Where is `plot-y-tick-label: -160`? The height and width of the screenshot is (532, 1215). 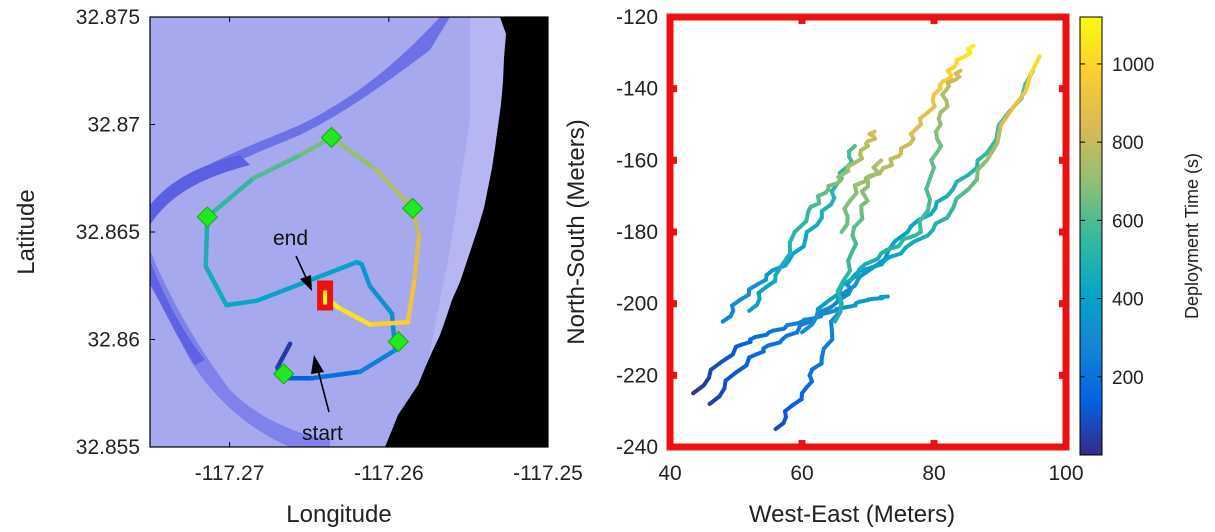 plot-y-tick-label: -160 is located at coordinates (637, 160).